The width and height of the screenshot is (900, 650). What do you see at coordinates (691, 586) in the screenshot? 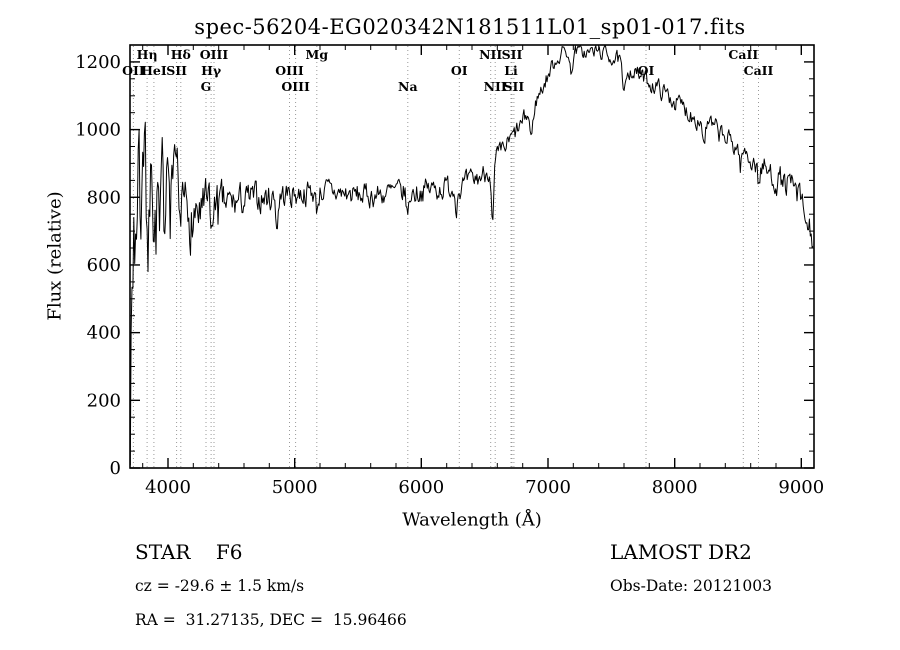
I see `obs-date: Obs-Date: 20121003` at bounding box center [691, 586].